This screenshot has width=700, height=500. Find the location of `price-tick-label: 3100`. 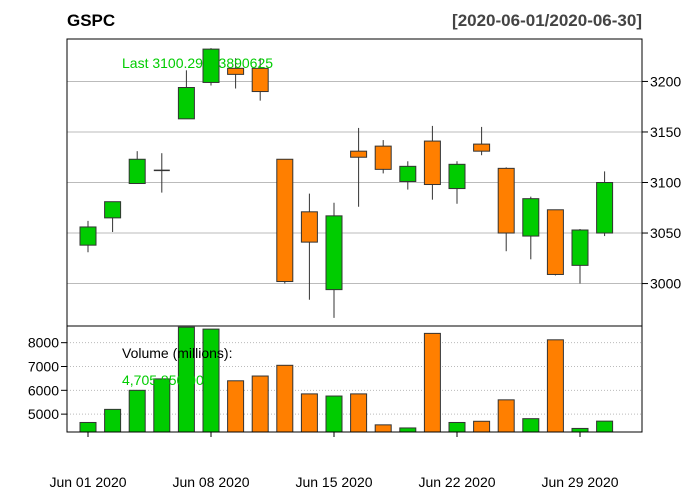

price-tick-label: 3100 is located at coordinates (665, 183).